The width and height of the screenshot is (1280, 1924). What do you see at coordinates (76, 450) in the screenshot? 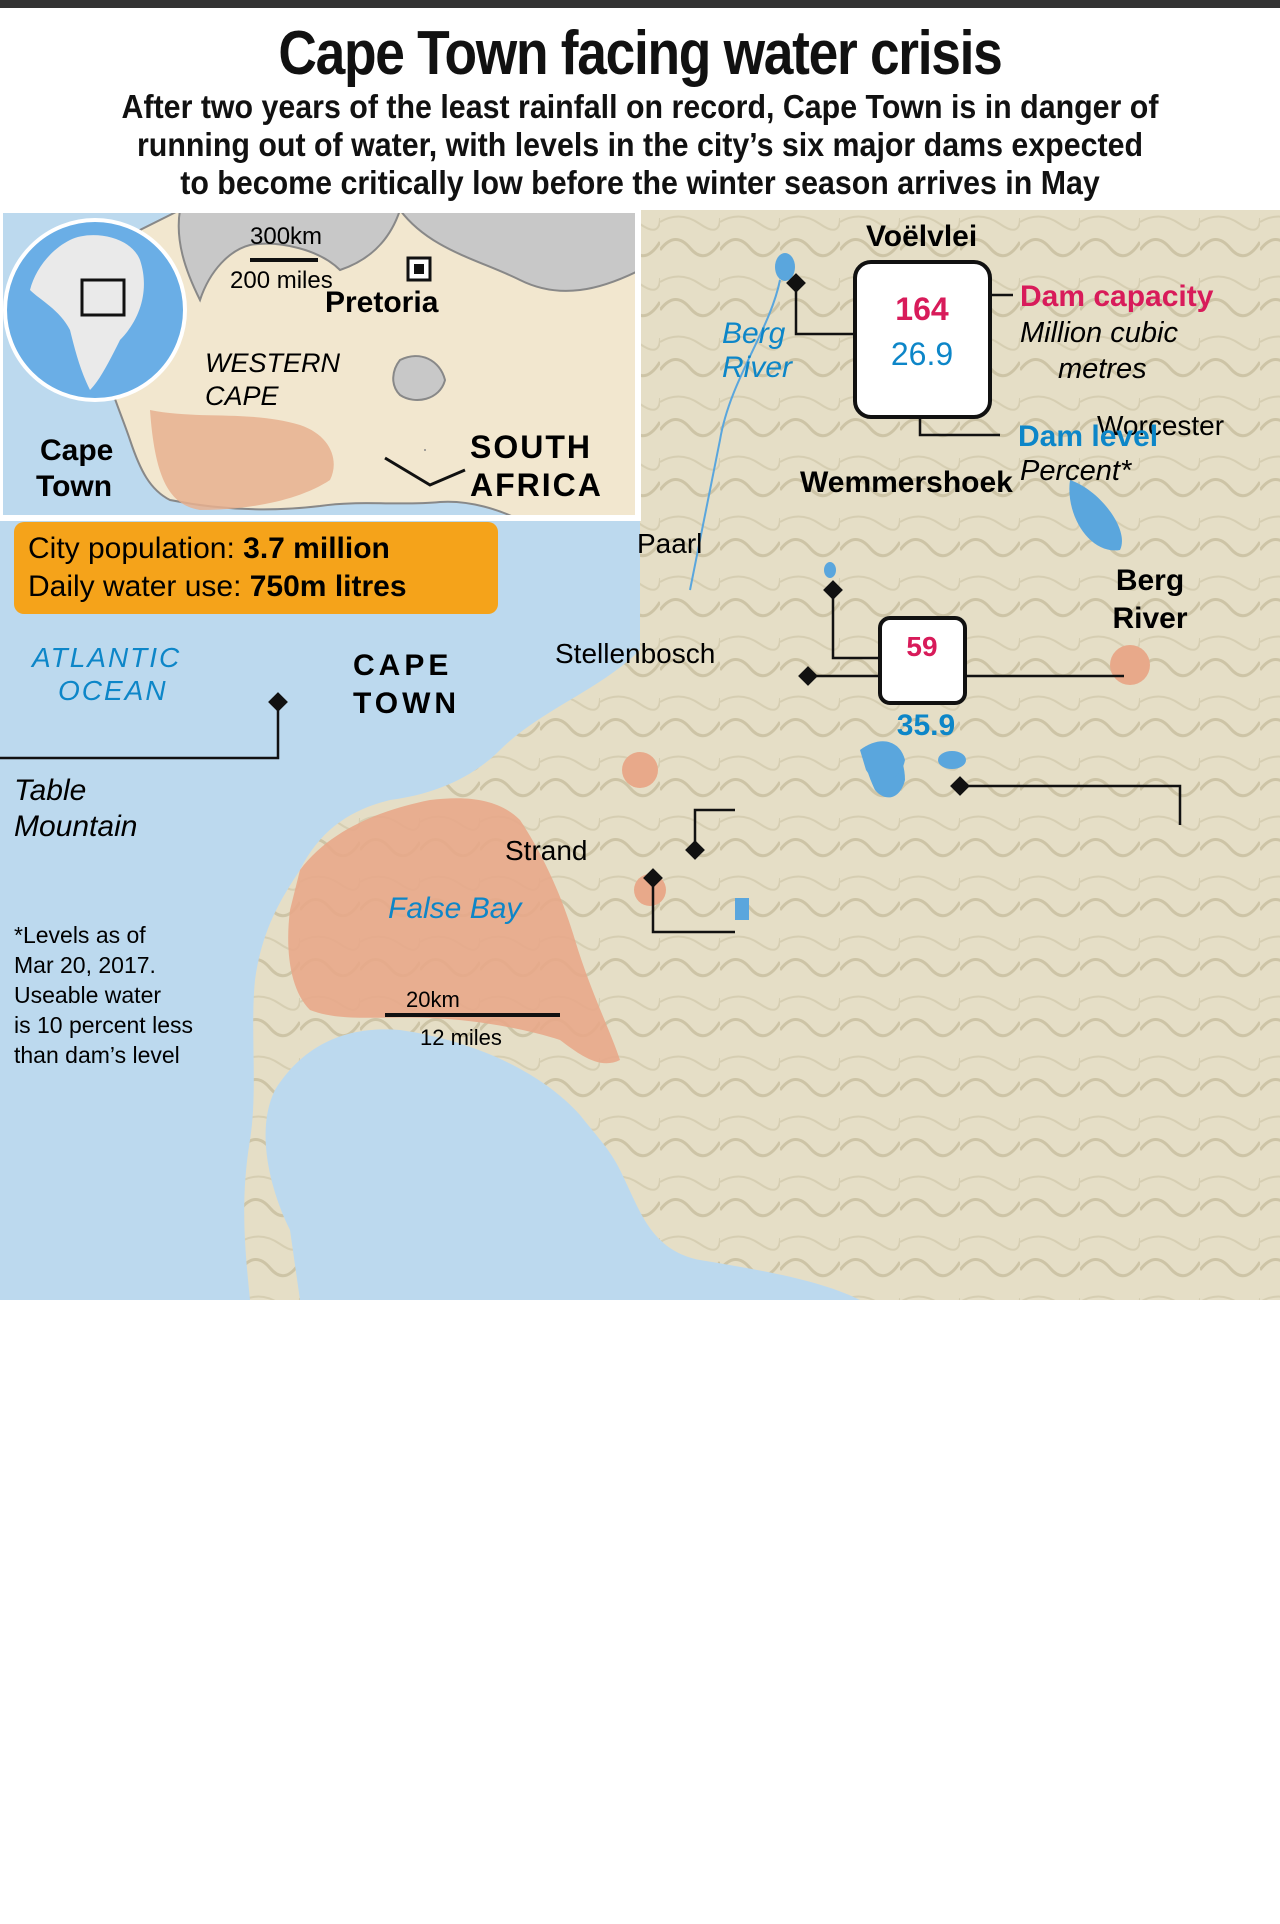
I see `label-cape-town-1: Cape` at bounding box center [76, 450].